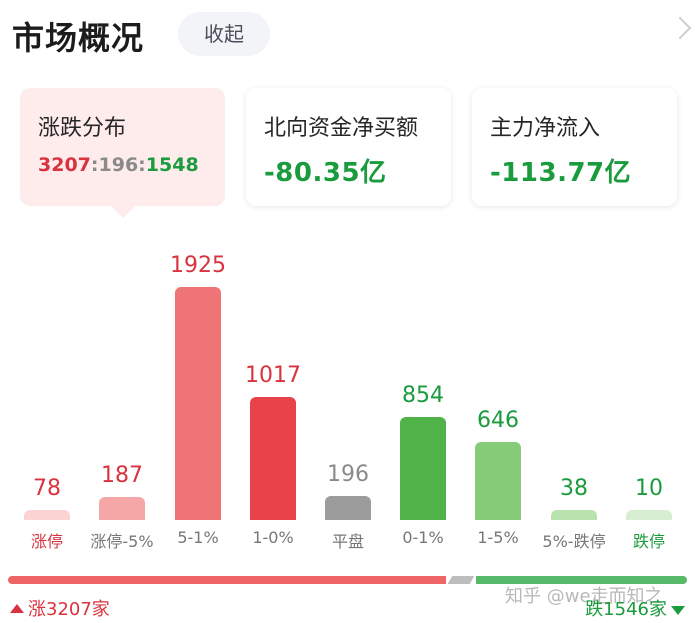 The height and width of the screenshot is (623, 695). I want to click on arrow-down-icon, so click(678, 610).